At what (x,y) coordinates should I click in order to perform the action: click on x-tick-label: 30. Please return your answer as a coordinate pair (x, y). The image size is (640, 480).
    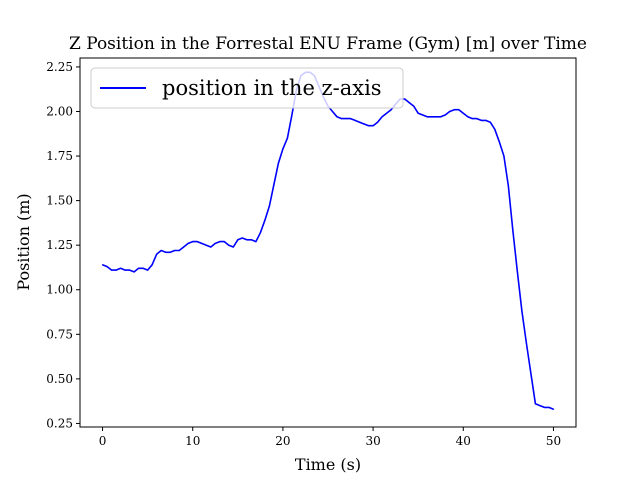
    Looking at the image, I should click on (372, 441).